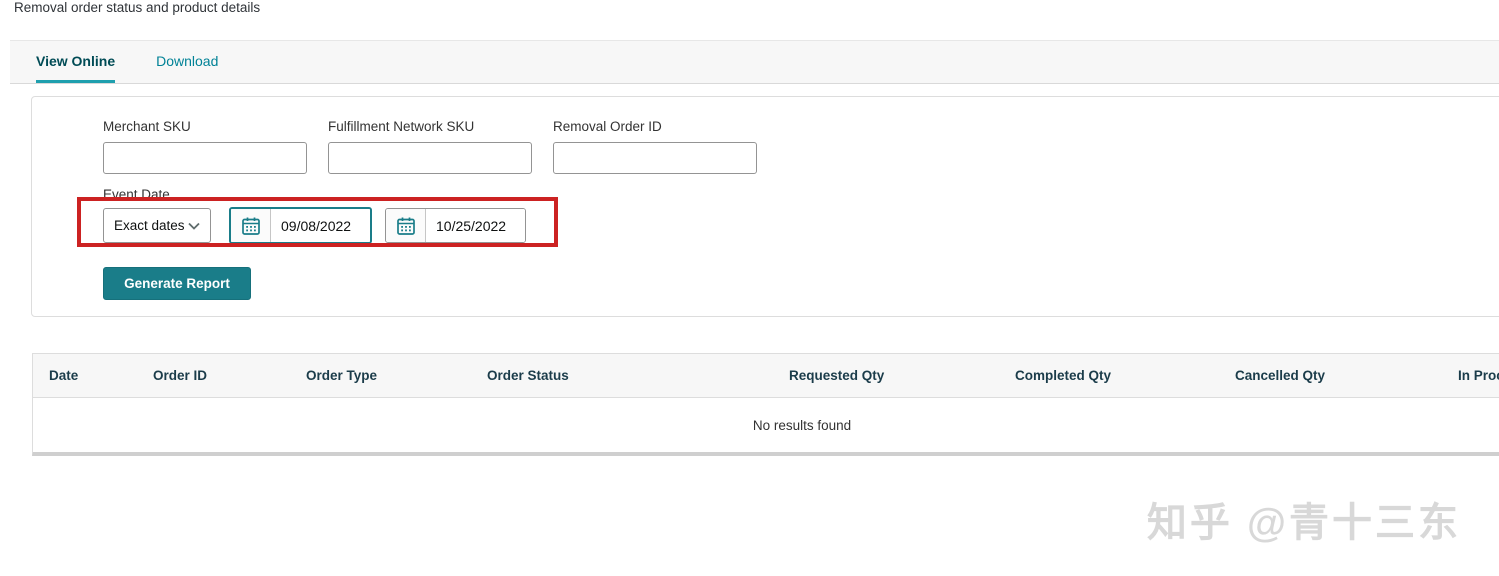 Image resolution: width=1499 pixels, height=576 pixels. Describe the element at coordinates (655, 158) in the screenshot. I see `removal-order-id-input` at that location.